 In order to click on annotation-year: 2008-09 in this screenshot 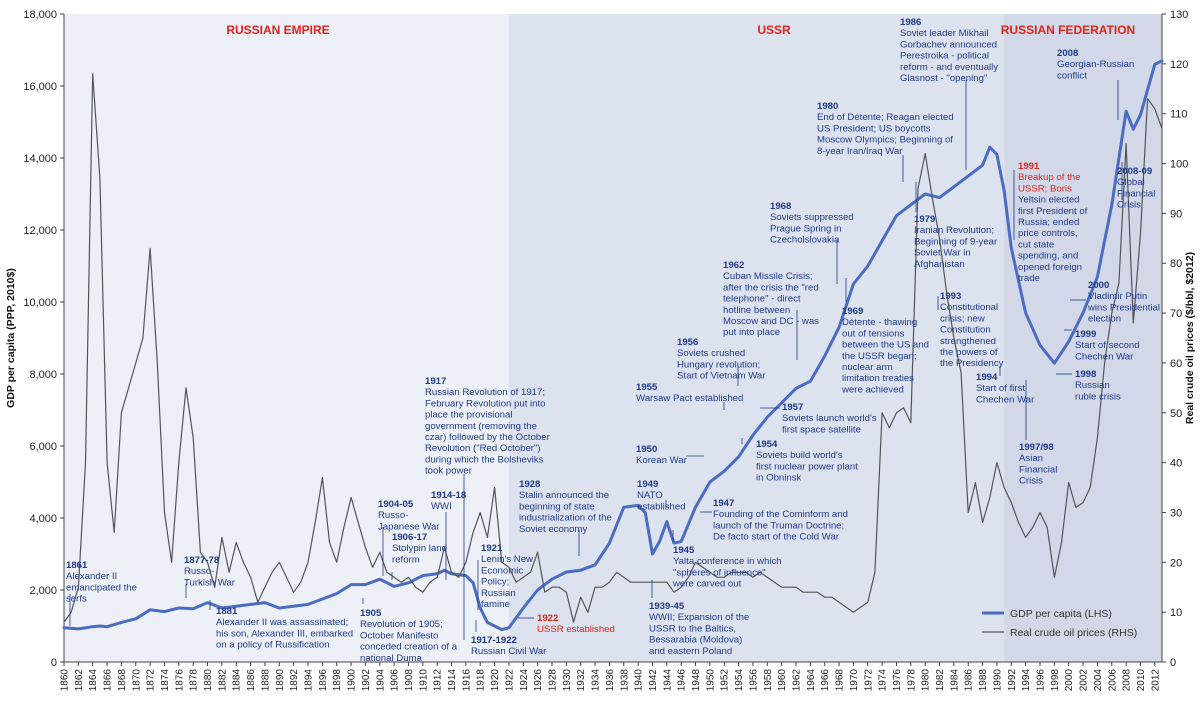, I will do `click(1134, 171)`.